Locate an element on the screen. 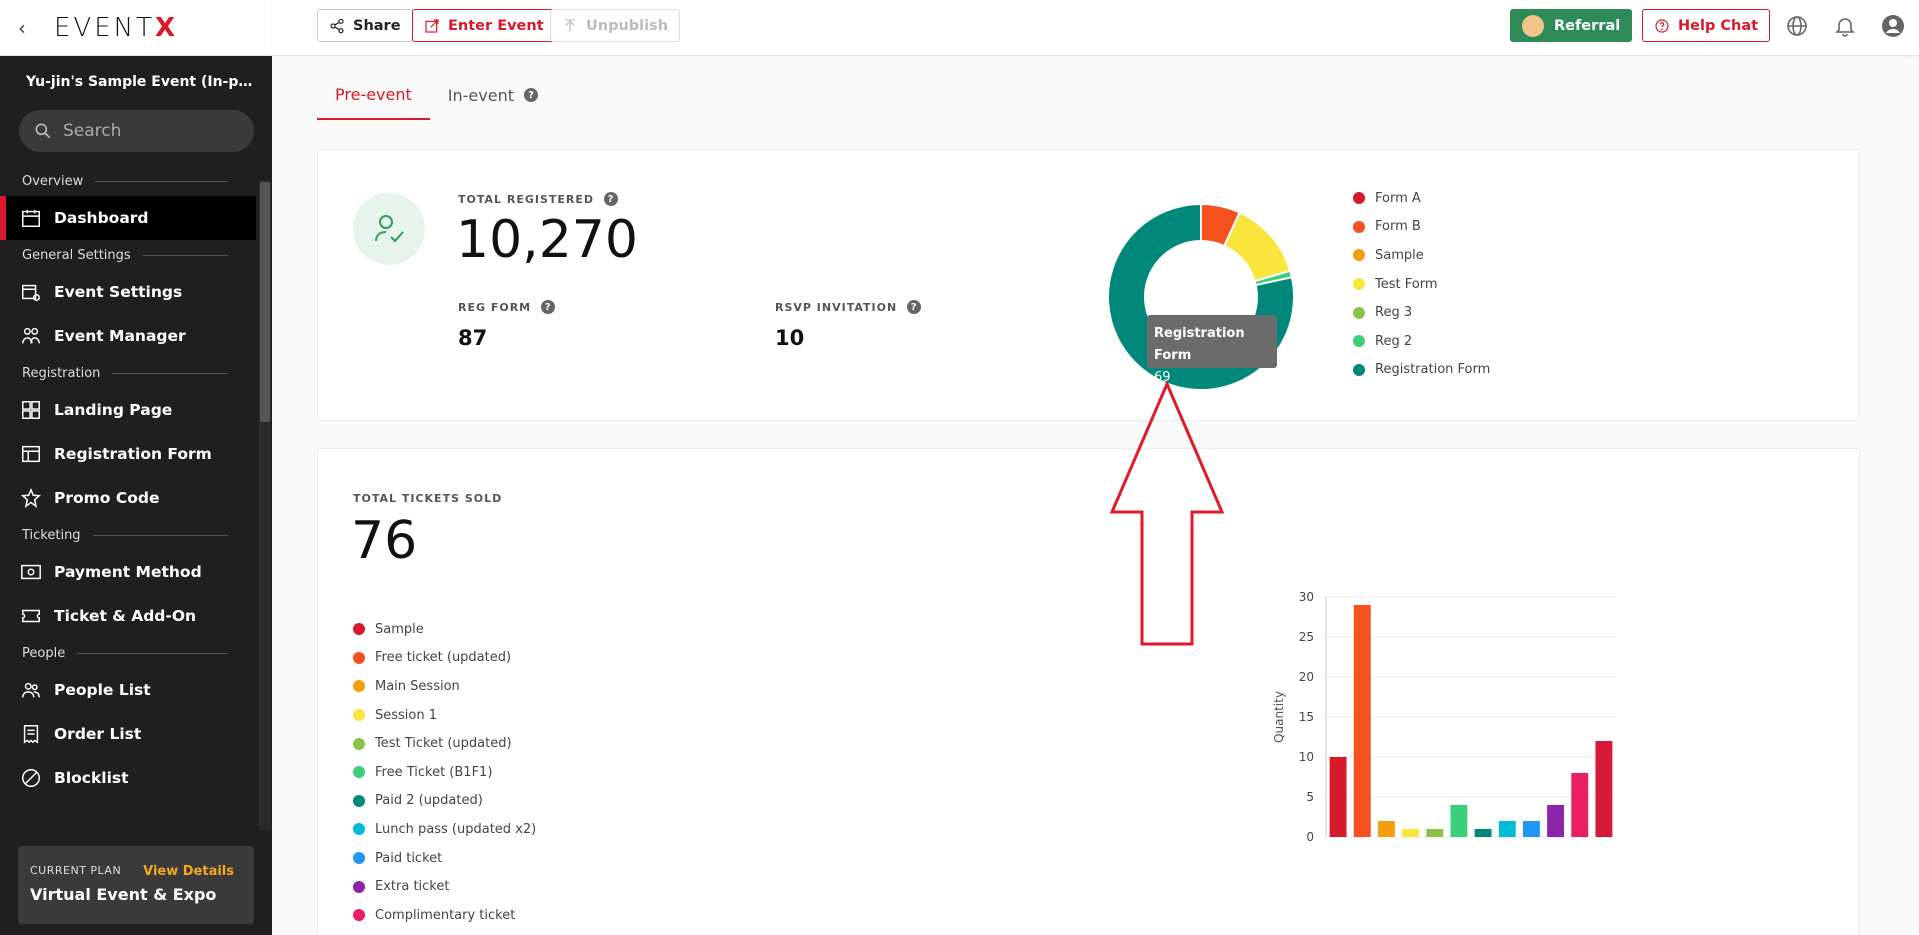 Image resolution: width=1919 pixels, height=935 pixels. tab-bar: Pre-event In-event? is located at coordinates (436, 95).